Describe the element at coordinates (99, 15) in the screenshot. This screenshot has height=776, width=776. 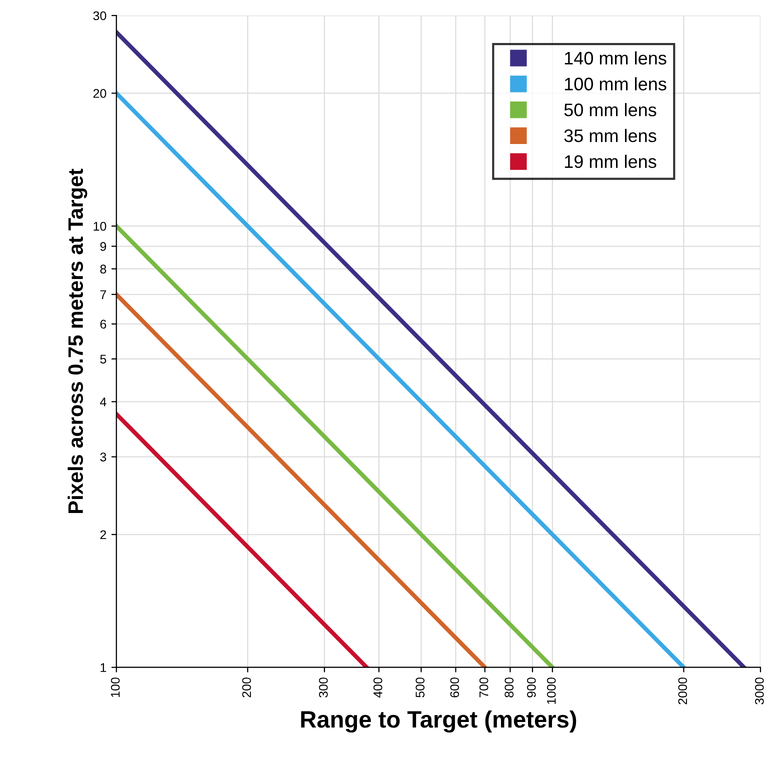
I see `y-tick-label: 30` at that location.